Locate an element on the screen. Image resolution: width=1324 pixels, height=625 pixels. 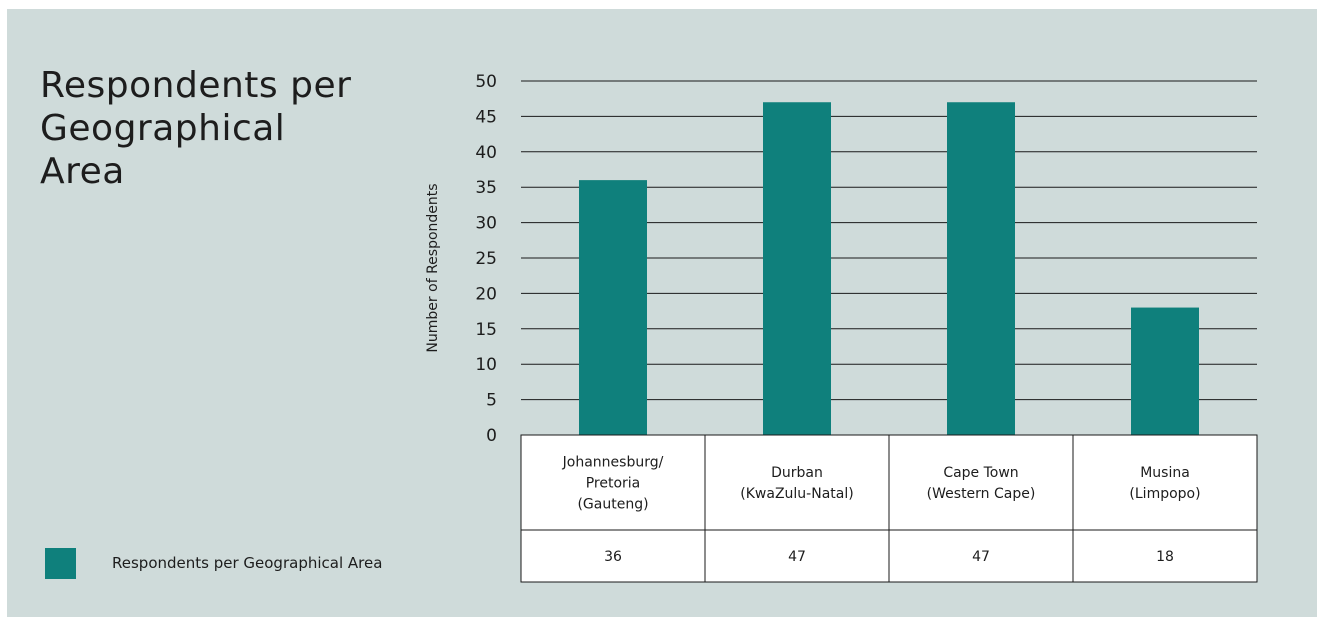
y-tick-label: 15 is located at coordinates (486, 330).